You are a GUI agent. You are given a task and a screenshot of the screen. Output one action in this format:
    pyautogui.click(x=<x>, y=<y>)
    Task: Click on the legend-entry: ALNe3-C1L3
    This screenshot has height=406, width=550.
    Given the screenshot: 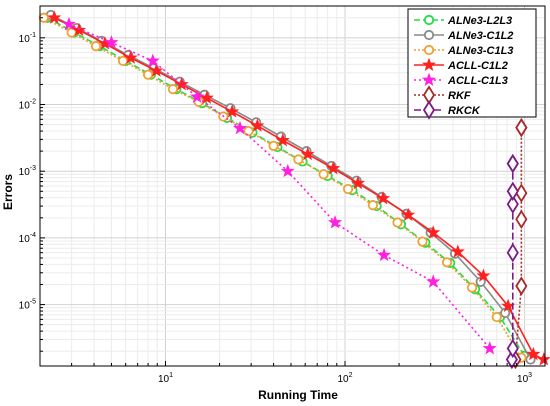 What is the action you would take?
    pyautogui.click(x=463, y=50)
    